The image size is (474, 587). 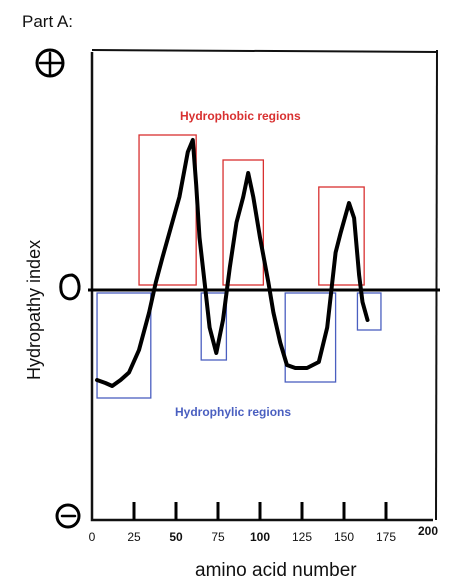 What do you see at coordinates (386, 537) in the screenshot?
I see `x-tick-label: 175` at bounding box center [386, 537].